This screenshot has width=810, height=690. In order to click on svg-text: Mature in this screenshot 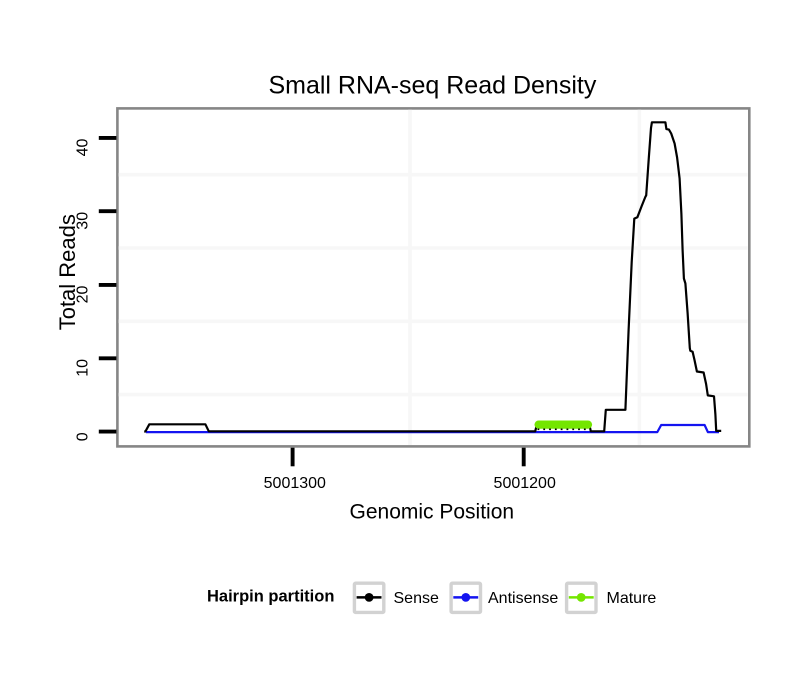, I will do `click(632, 598)`.